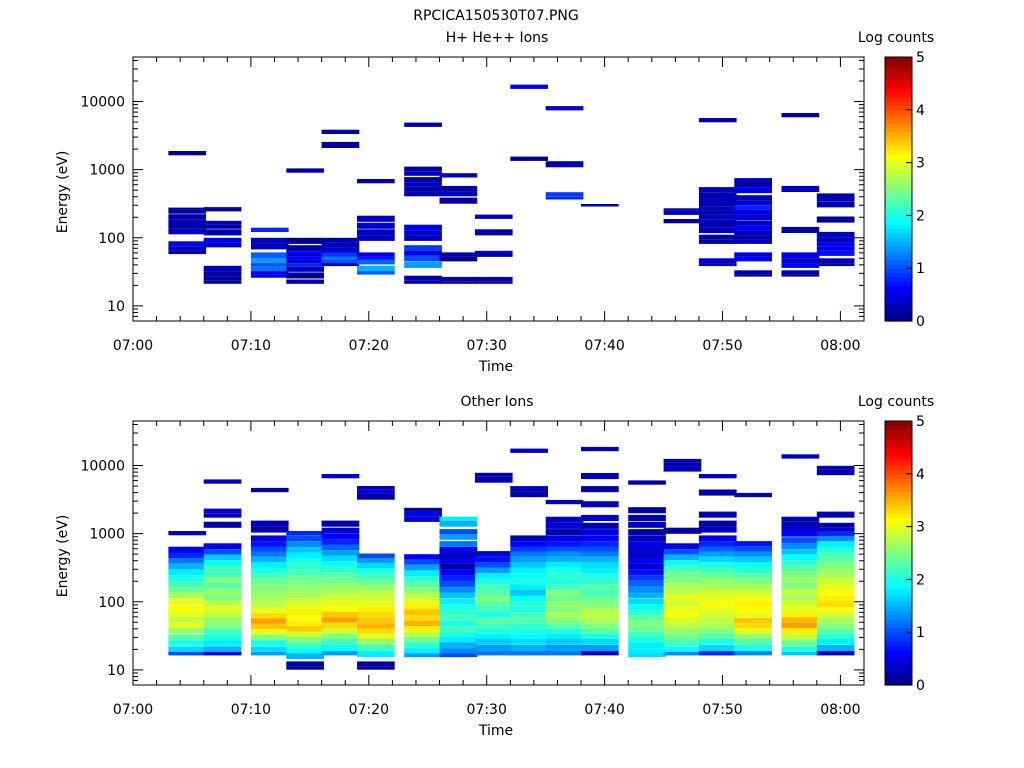 Image resolution: width=1024 pixels, height=768 pixels. What do you see at coordinates (722, 346) in the screenshot?
I see `x-tick-label: 07:50` at bounding box center [722, 346].